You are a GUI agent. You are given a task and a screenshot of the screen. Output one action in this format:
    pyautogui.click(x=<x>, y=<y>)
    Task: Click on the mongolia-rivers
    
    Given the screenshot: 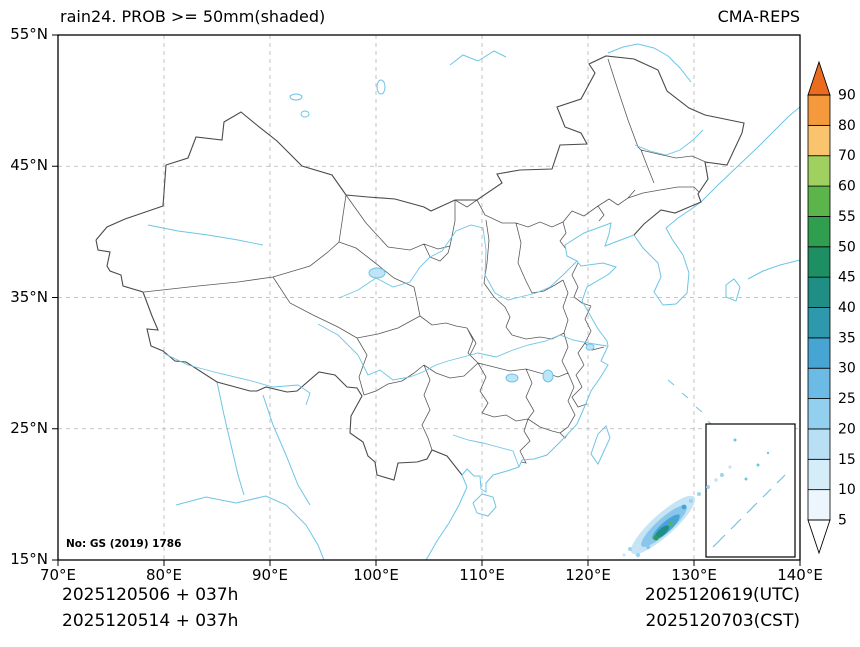 What is the action you would take?
    pyautogui.click(x=478, y=58)
    